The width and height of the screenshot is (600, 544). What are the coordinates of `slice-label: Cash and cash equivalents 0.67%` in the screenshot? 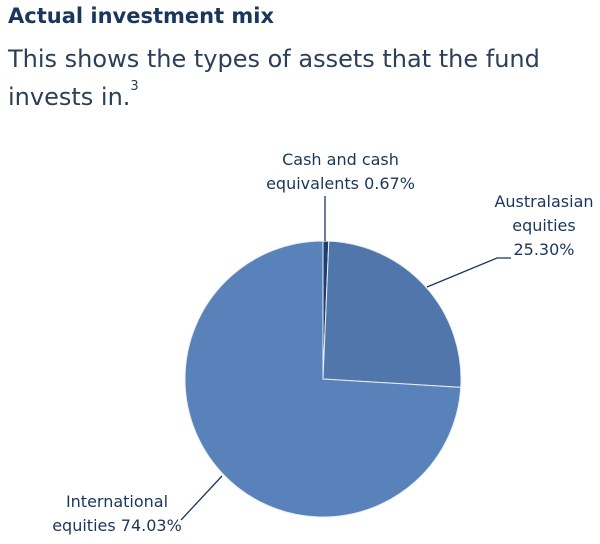 It's located at (340, 172).